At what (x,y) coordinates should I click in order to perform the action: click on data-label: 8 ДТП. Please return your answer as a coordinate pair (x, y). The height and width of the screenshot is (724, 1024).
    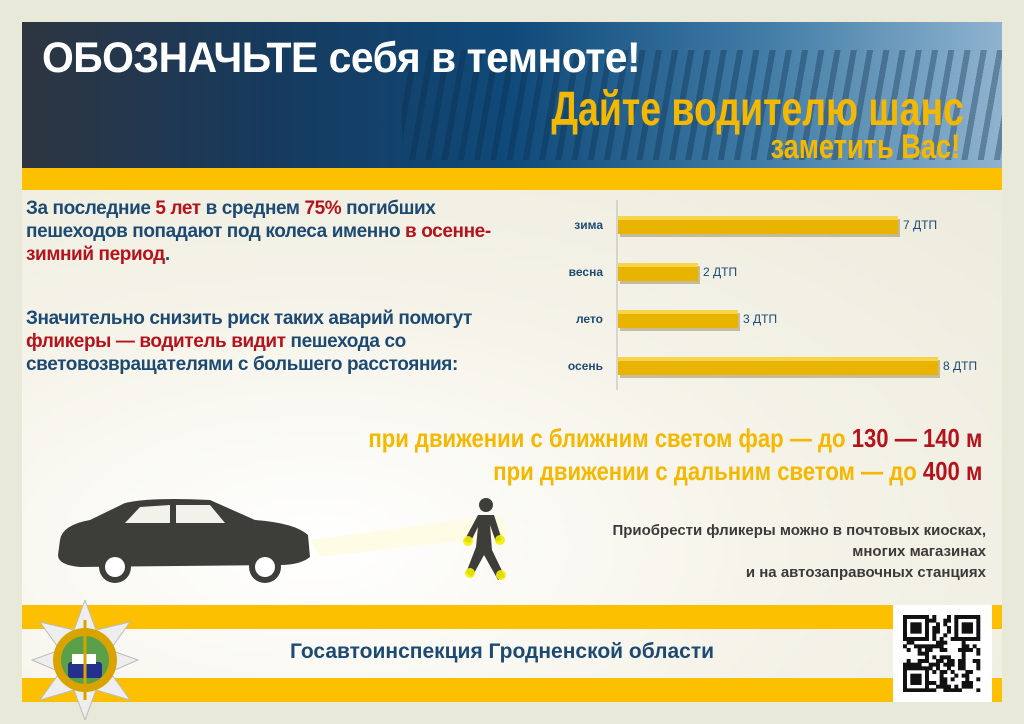
    Looking at the image, I should click on (960, 366).